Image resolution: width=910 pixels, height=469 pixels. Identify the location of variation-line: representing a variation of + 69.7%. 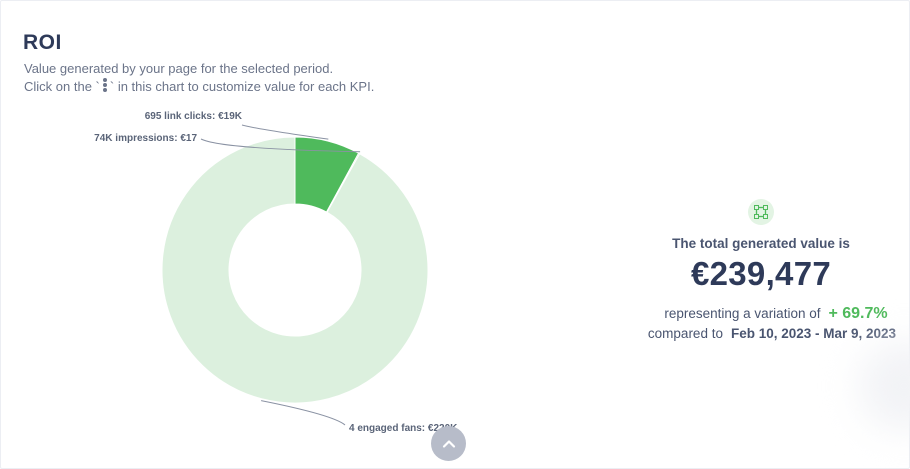
(770, 314).